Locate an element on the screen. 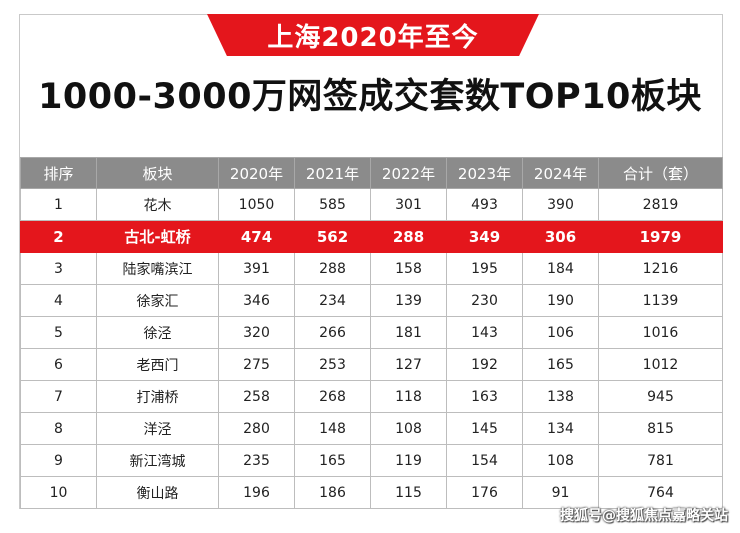 This screenshot has height=533, width=740. cell-2021: 165 is located at coordinates (332, 460).